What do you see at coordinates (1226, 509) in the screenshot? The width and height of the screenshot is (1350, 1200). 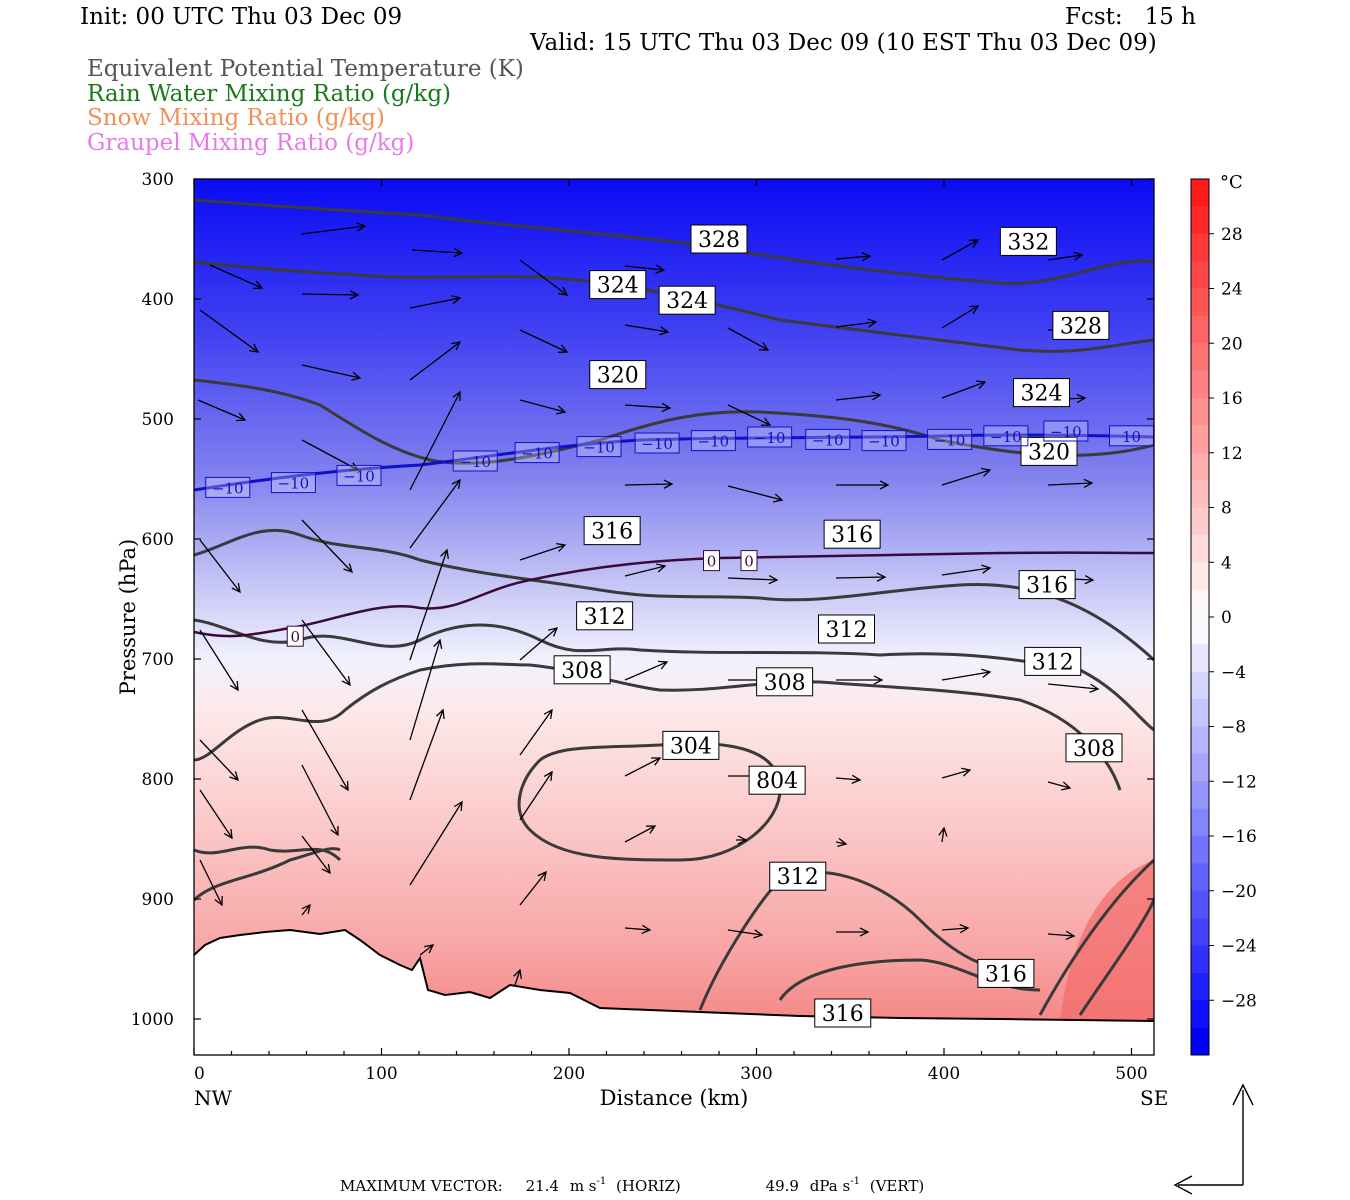 I see `colorbar-tick-label: 8` at bounding box center [1226, 509].